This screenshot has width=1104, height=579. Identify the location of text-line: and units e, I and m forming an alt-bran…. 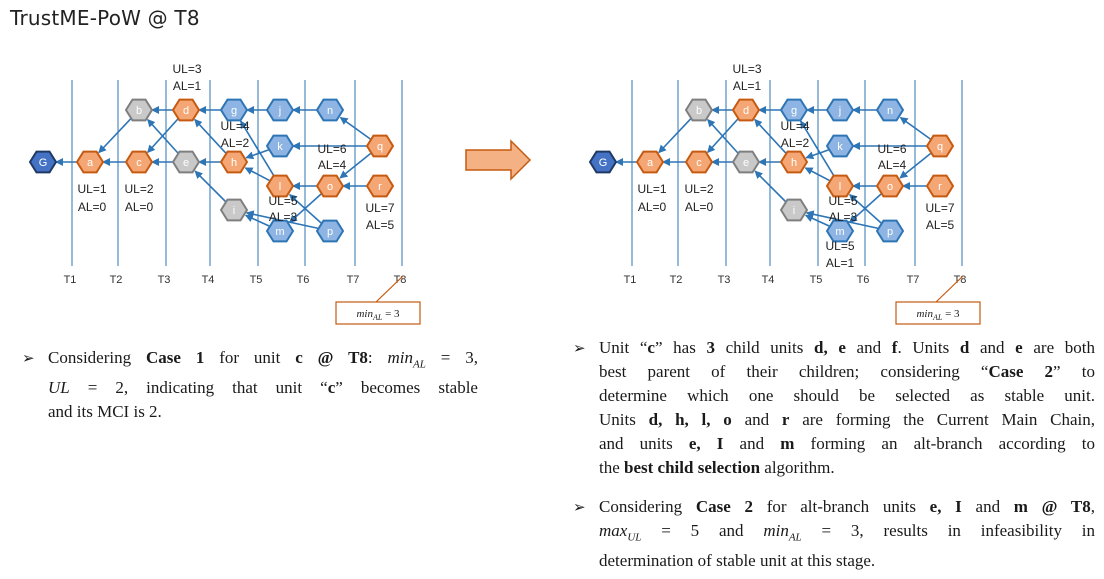
(847, 443).